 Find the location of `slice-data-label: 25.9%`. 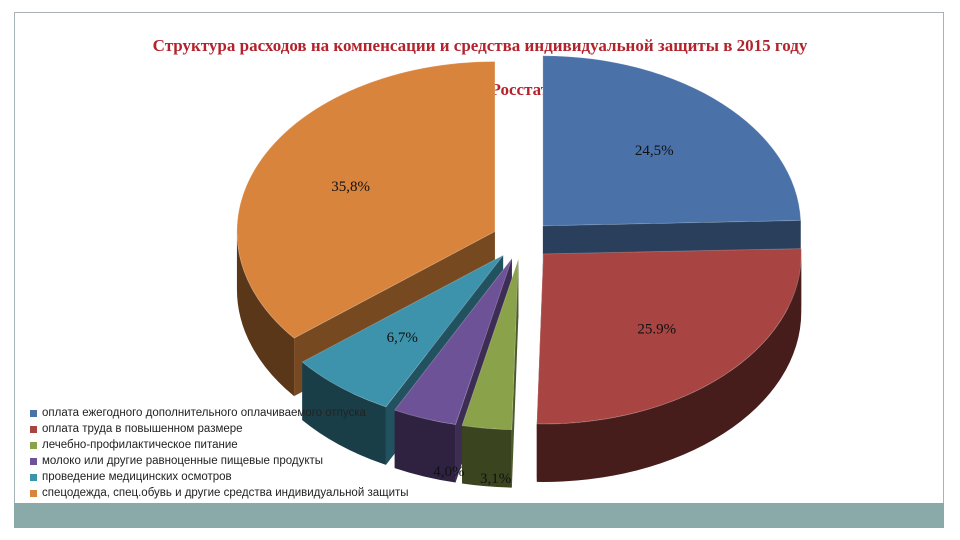

slice-data-label: 25.9% is located at coordinates (656, 329).